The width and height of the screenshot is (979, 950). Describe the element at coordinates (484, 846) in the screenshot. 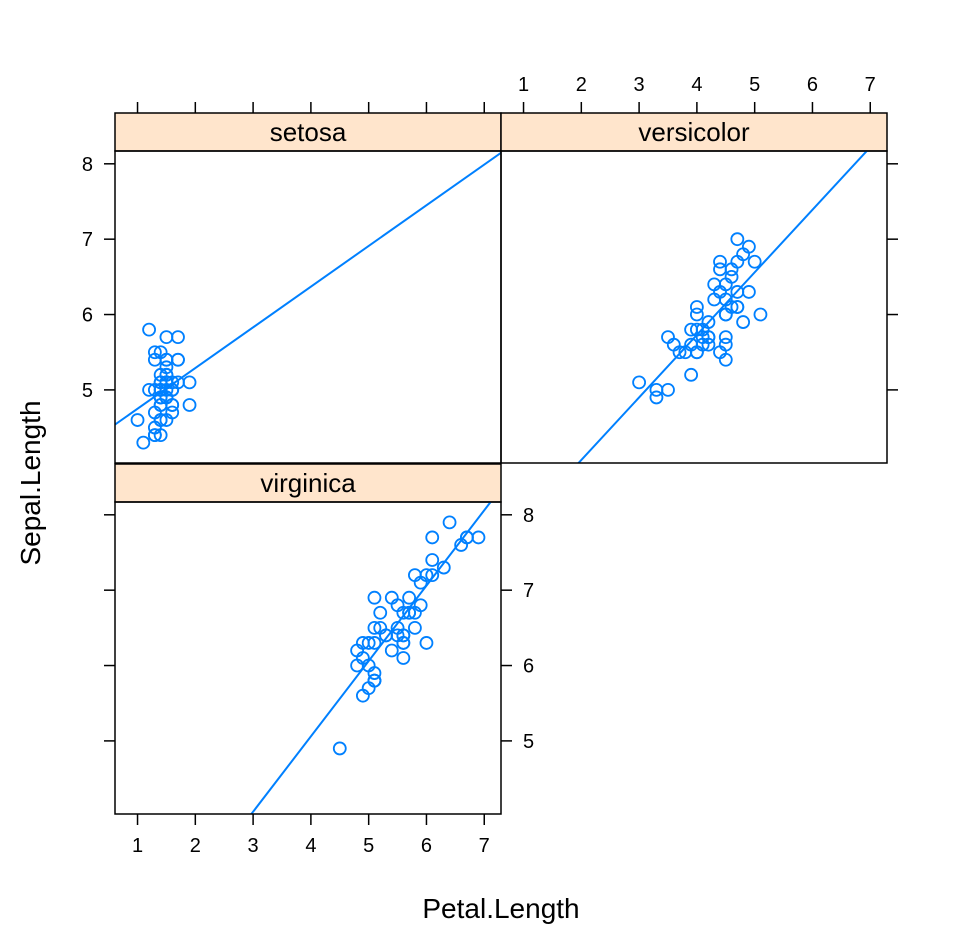

I see `x-tick-label: 7` at that location.